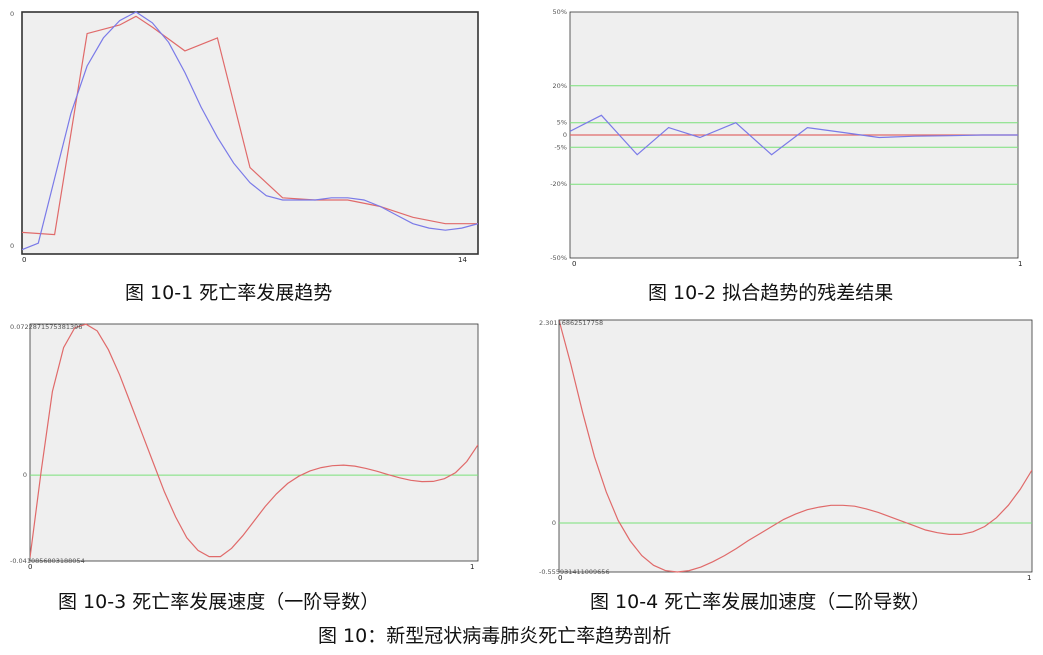 The image size is (1043, 655). I want to click on y-tick-label: 20%, so click(560, 86).